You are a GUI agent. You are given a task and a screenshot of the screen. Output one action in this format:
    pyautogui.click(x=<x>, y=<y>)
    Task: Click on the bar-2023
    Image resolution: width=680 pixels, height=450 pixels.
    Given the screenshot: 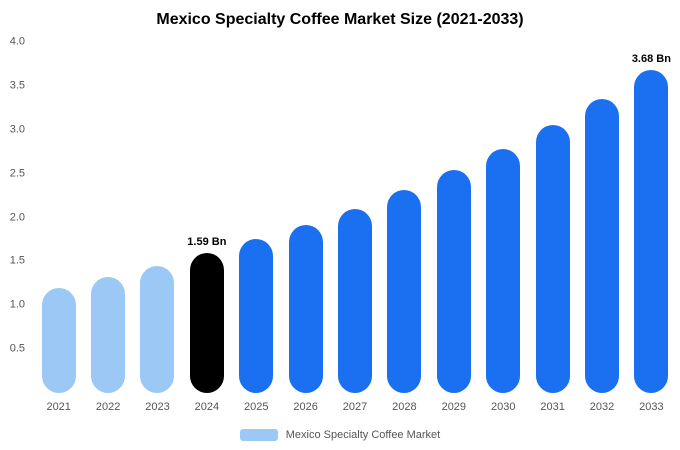 What is the action you would take?
    pyautogui.click(x=157, y=329)
    